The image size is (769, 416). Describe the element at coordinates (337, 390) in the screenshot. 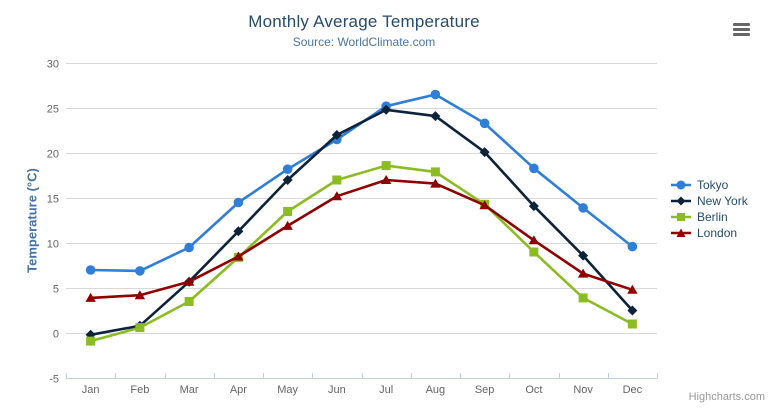

I see `x-tick-label: Jun` at that location.